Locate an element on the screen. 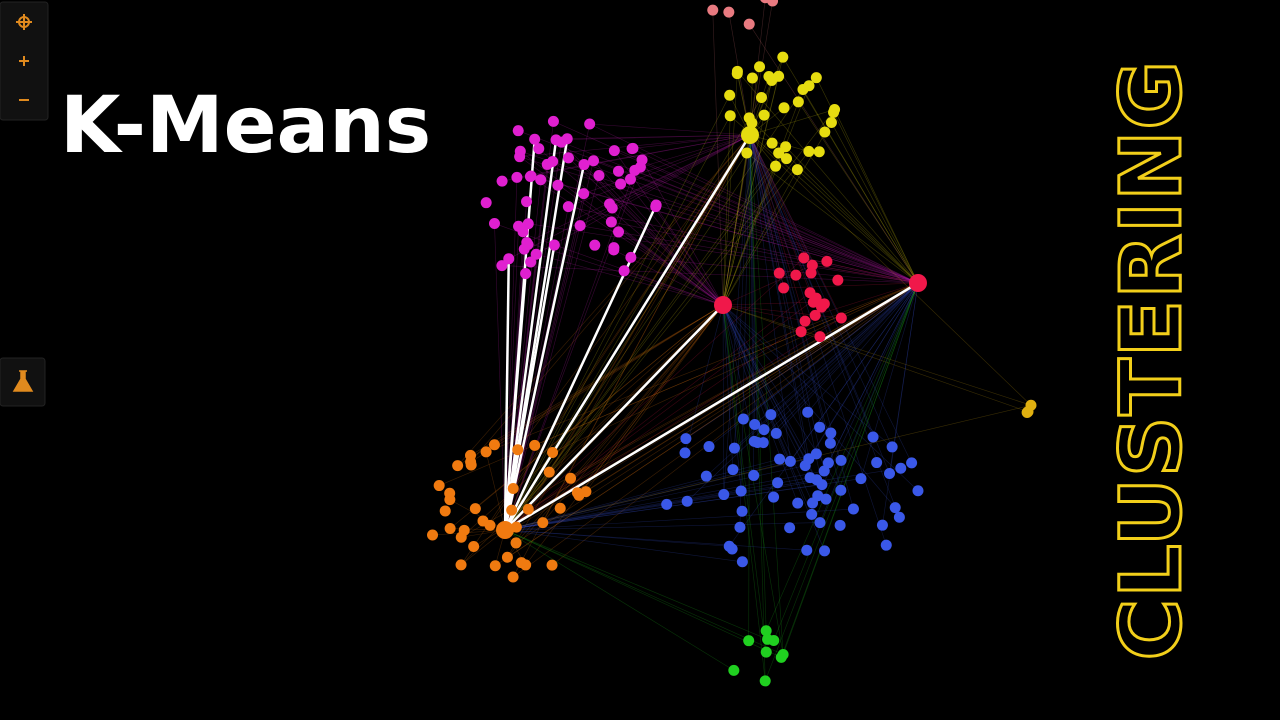  hub-node is located at coordinates (723, 305).